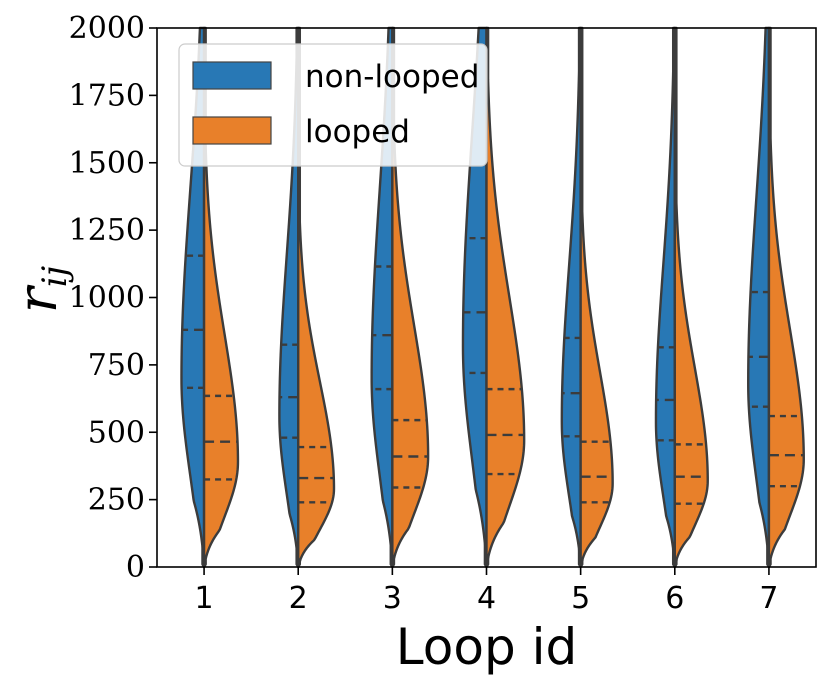 The image size is (830, 689). Describe the element at coordinates (204, 598) in the screenshot. I see `x-tick-label-1: 1` at that location.